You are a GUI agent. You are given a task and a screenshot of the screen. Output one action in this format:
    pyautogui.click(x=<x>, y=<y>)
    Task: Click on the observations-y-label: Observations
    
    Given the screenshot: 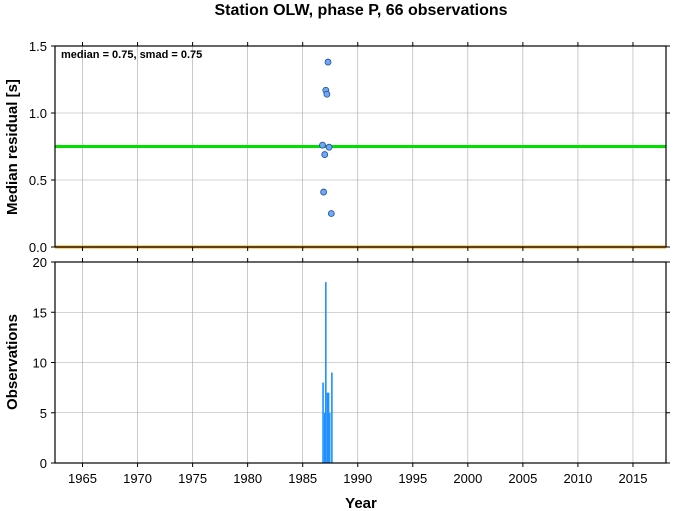 What is the action you would take?
    pyautogui.click(x=12, y=362)
    